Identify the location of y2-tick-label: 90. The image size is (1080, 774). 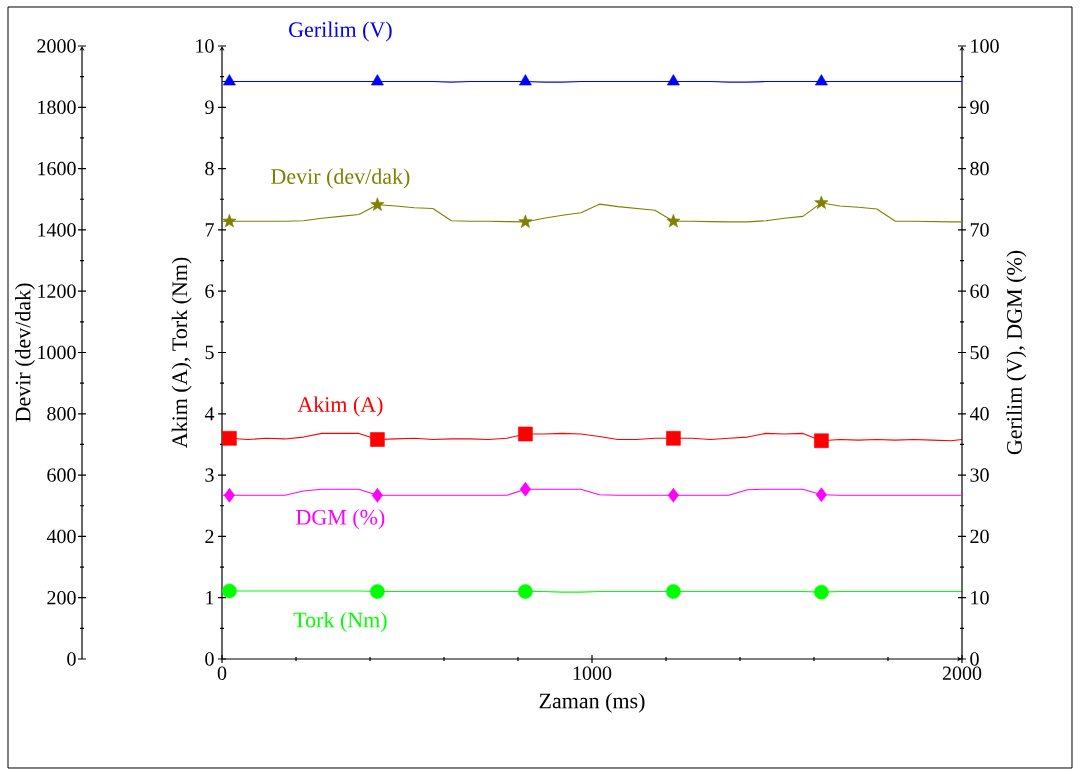
(979, 107).